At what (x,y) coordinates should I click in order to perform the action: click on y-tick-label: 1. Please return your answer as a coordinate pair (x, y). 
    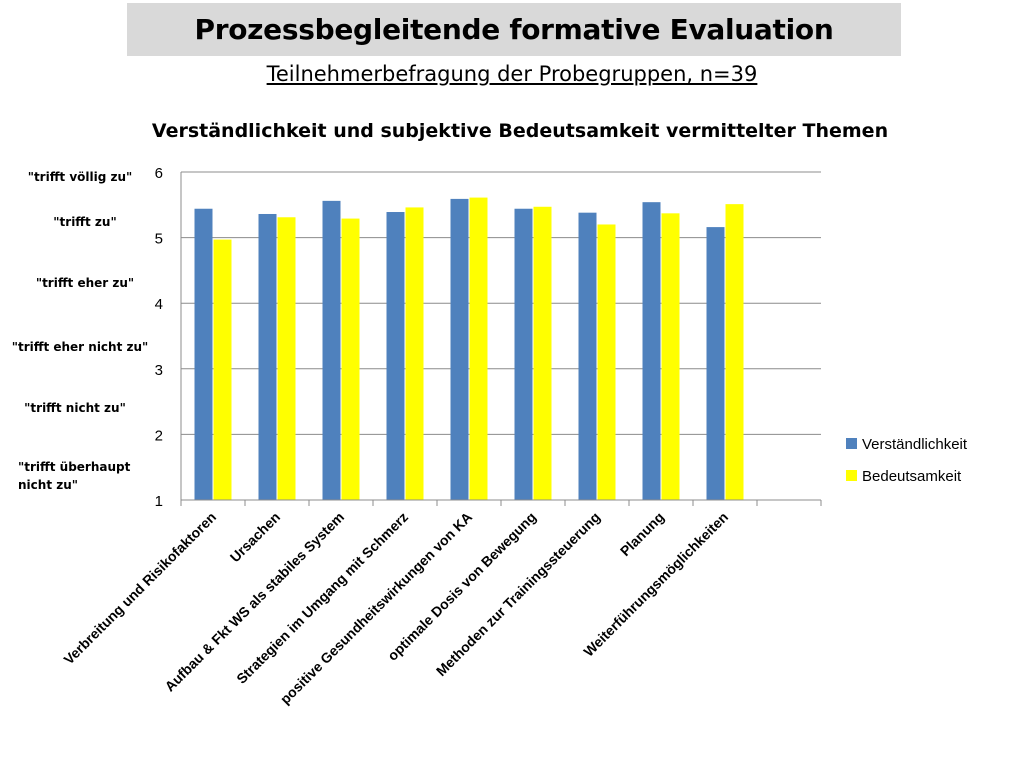
    Looking at the image, I should click on (159, 501).